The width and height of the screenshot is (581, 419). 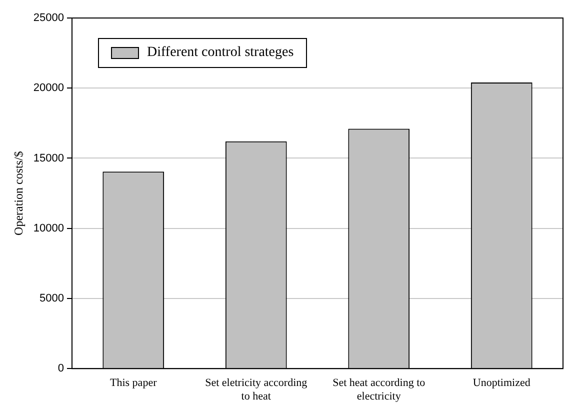 I want to click on y-tick-label: 25000, so click(x=48, y=18).